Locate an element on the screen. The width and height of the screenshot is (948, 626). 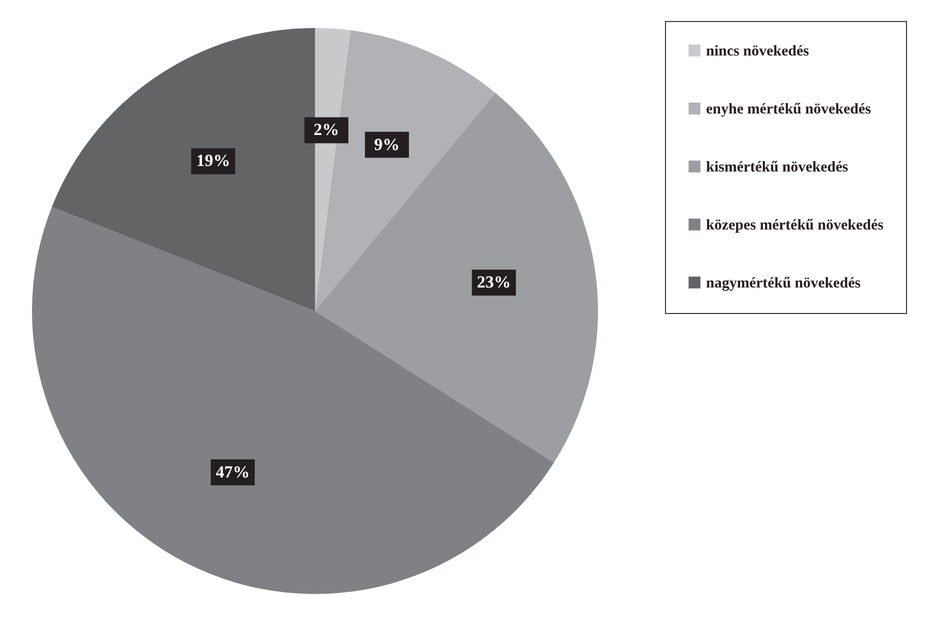
data-label: 9% is located at coordinates (387, 144).